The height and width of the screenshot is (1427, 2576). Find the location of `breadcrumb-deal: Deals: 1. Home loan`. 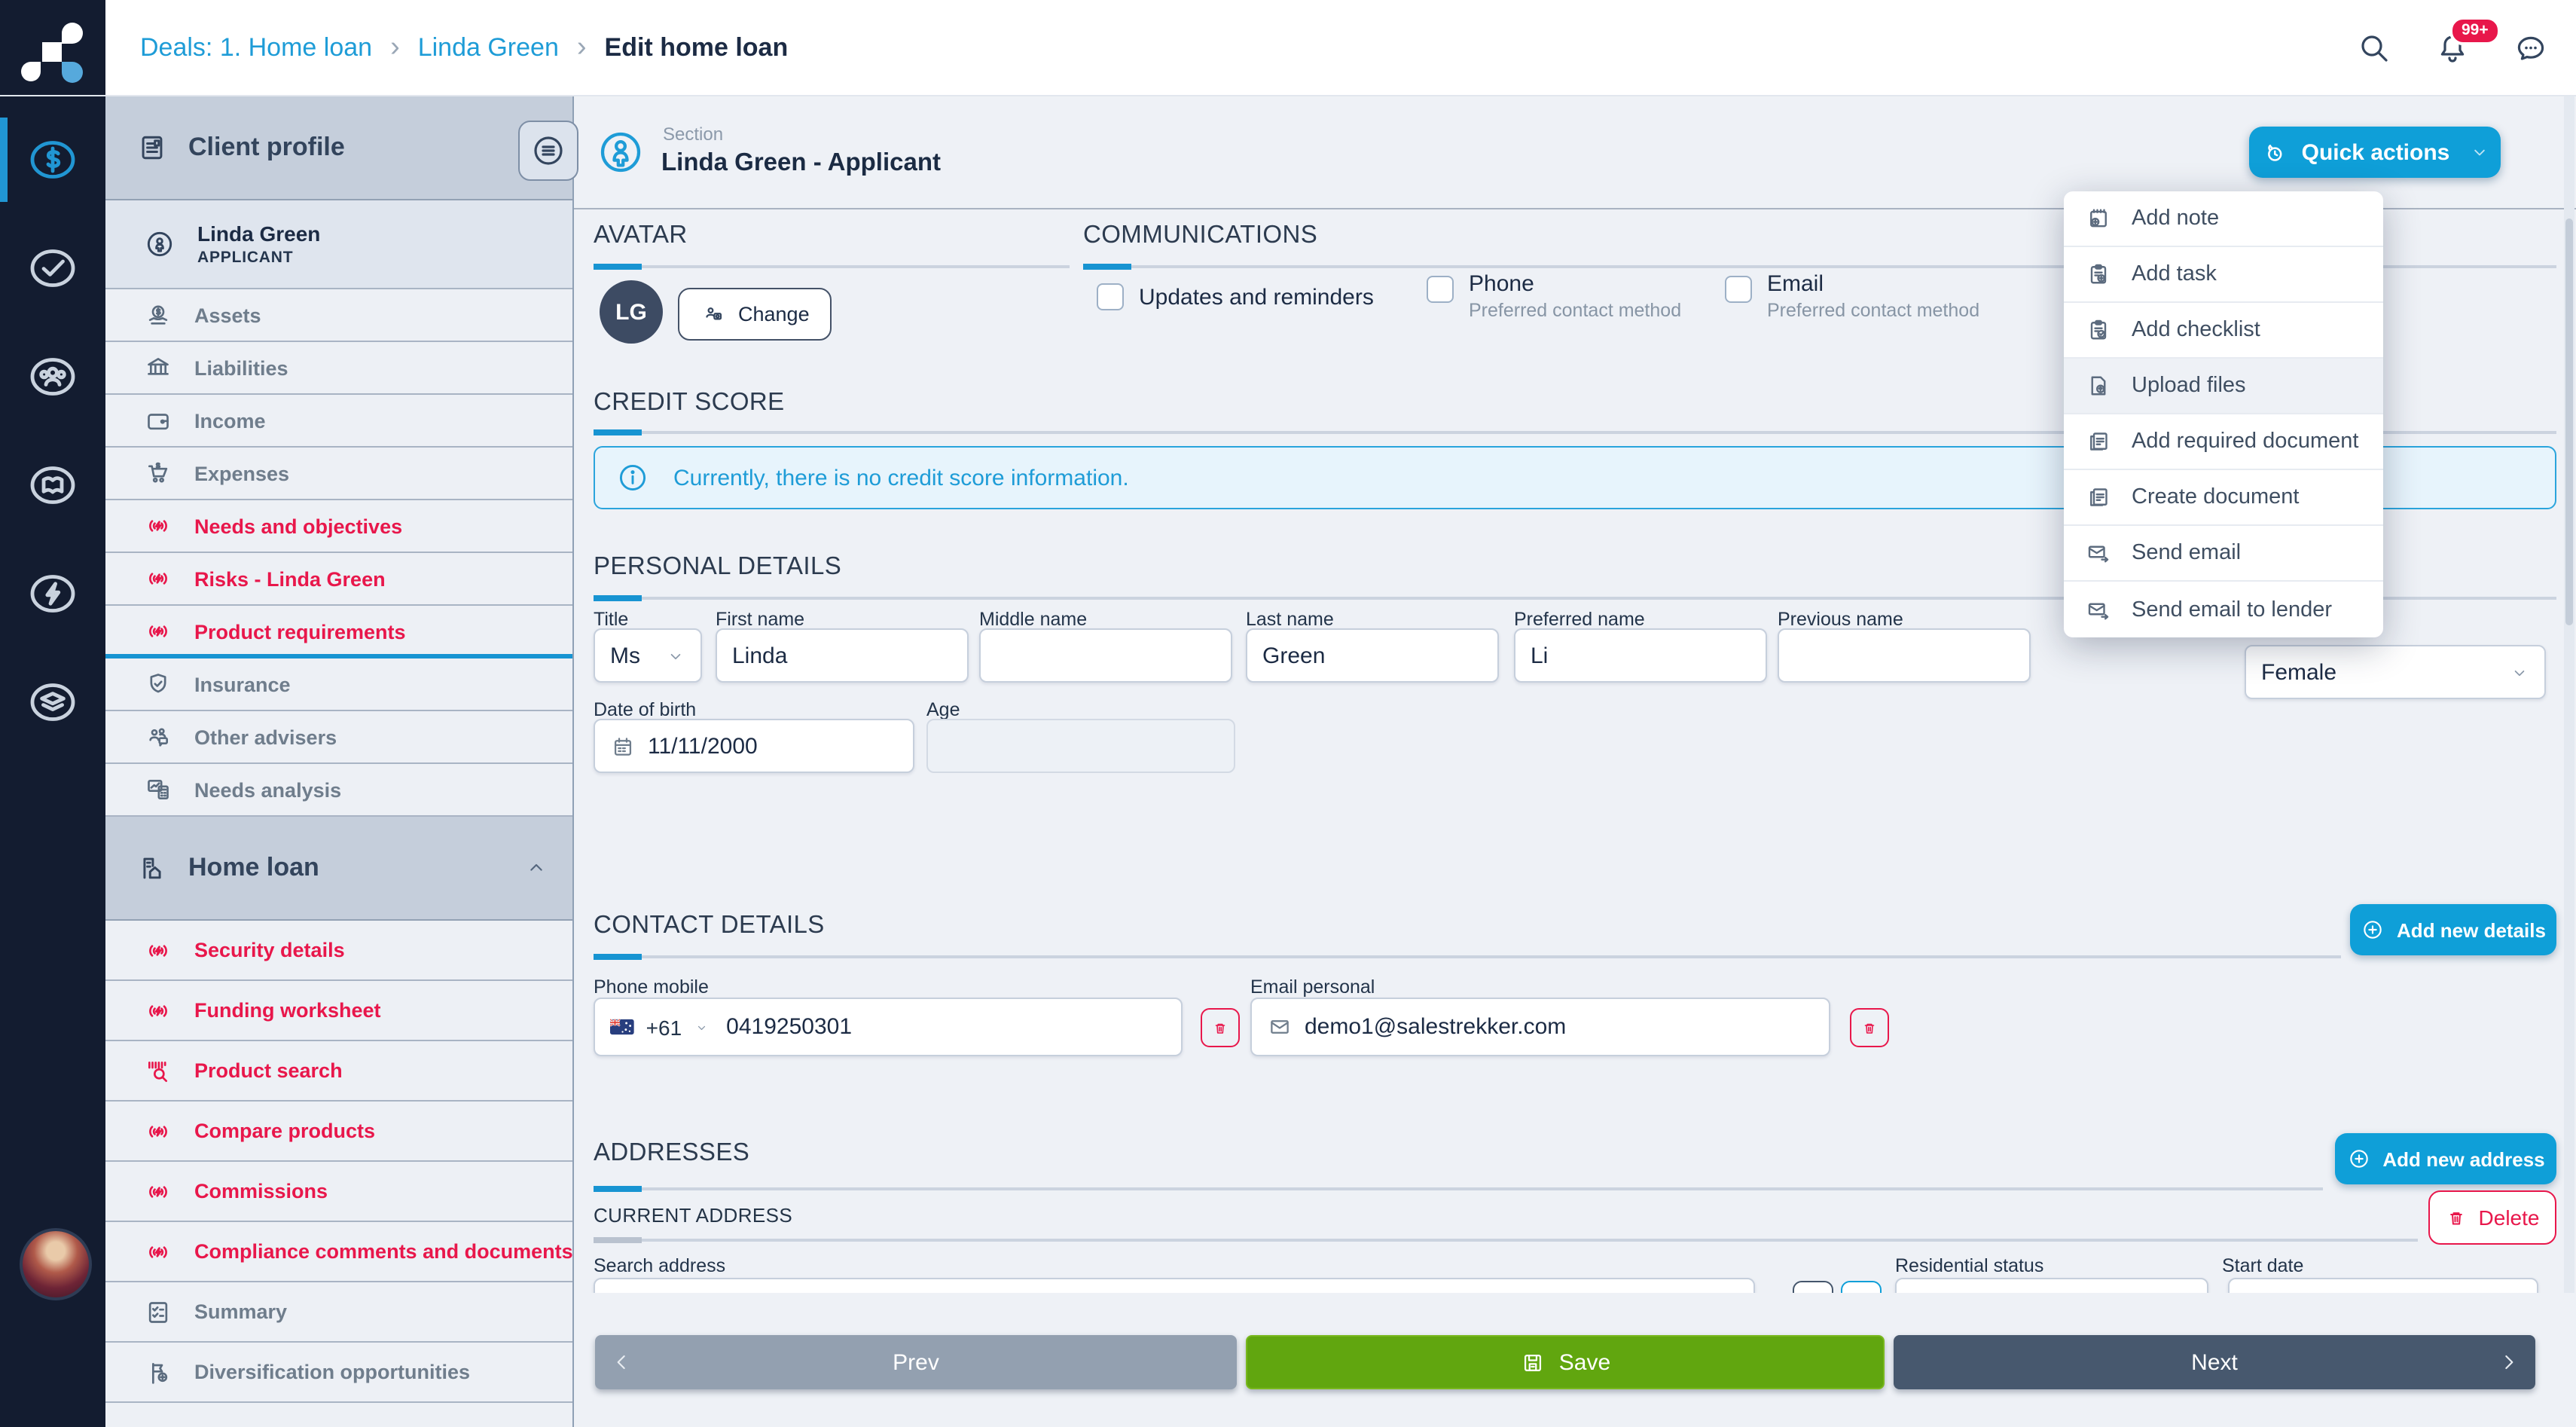

breadcrumb-deal: Deals: 1. Home loan is located at coordinates (257, 46).